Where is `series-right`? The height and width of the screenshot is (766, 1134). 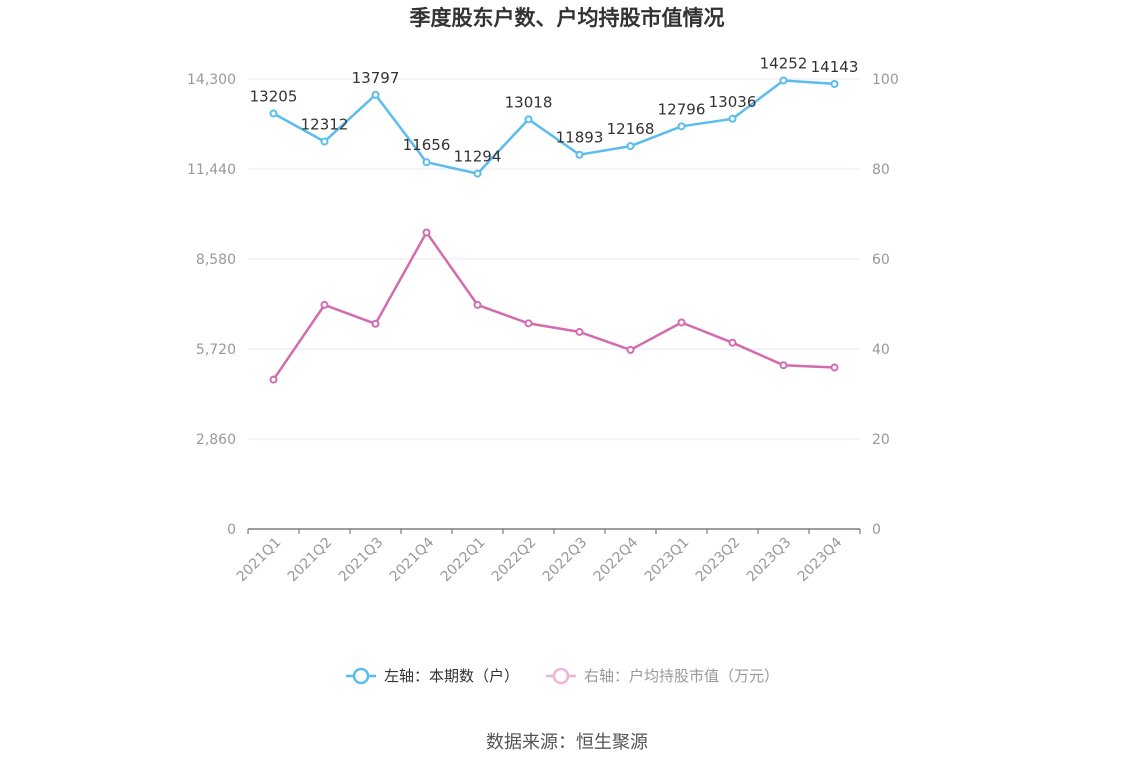 series-right is located at coordinates (554, 306).